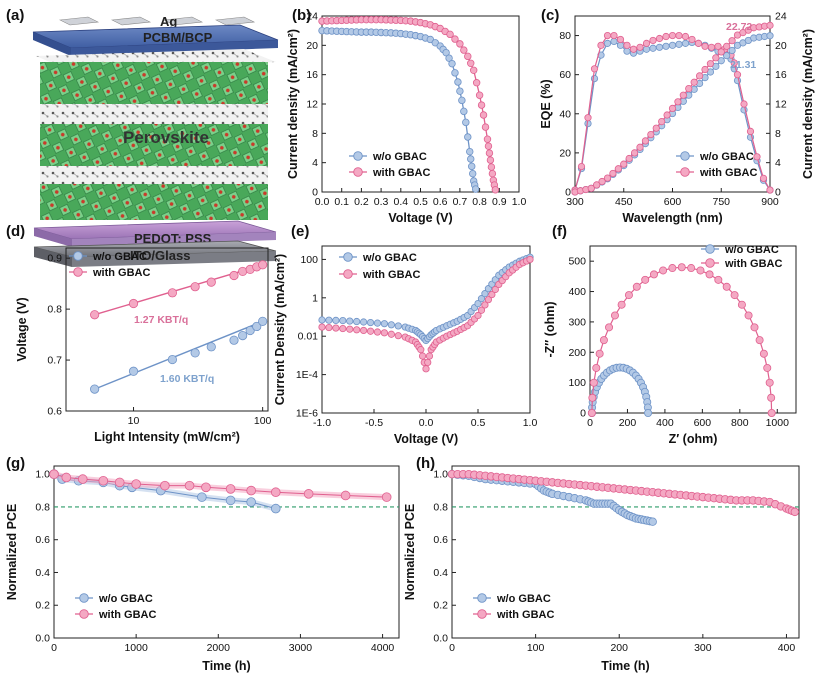  What do you see at coordinates (703, 648) in the screenshot?
I see `x-tick-label: 300` at bounding box center [703, 648].